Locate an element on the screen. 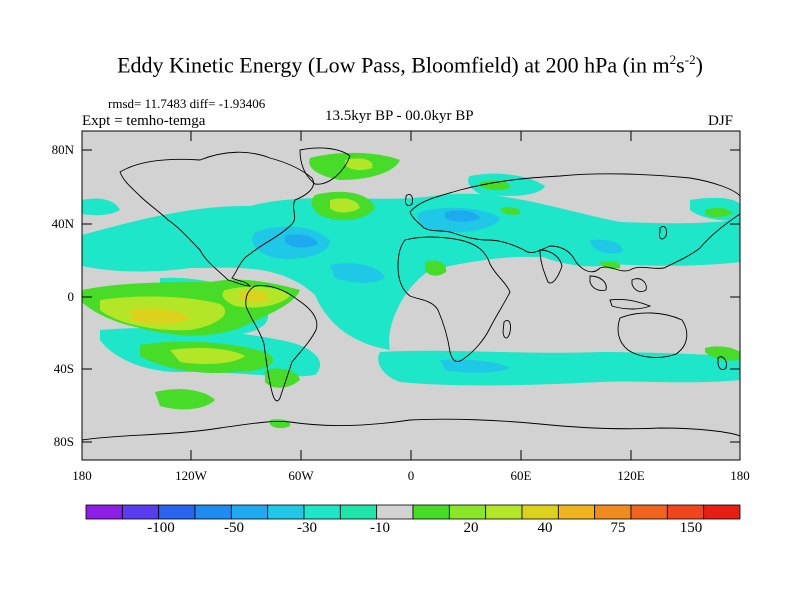  y-tick-label: 80S is located at coordinates (63, 441).